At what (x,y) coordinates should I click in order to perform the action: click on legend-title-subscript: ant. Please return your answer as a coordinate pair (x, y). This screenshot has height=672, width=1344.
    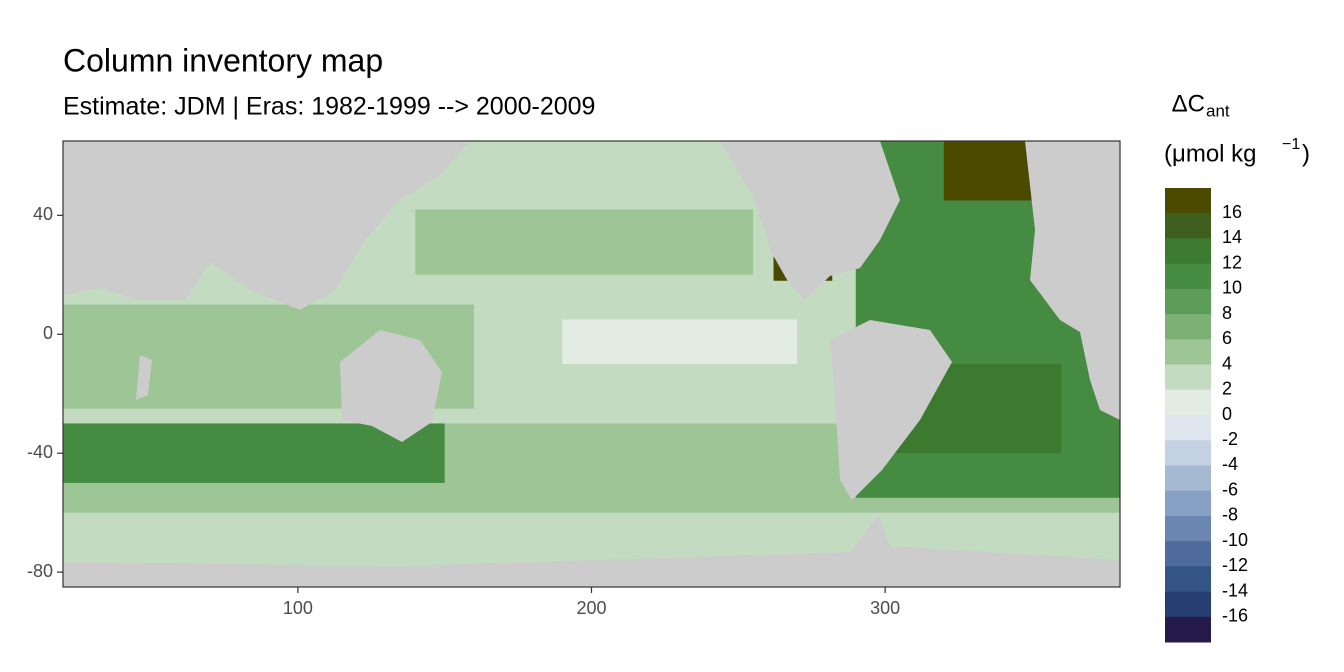
    Looking at the image, I should click on (1218, 110).